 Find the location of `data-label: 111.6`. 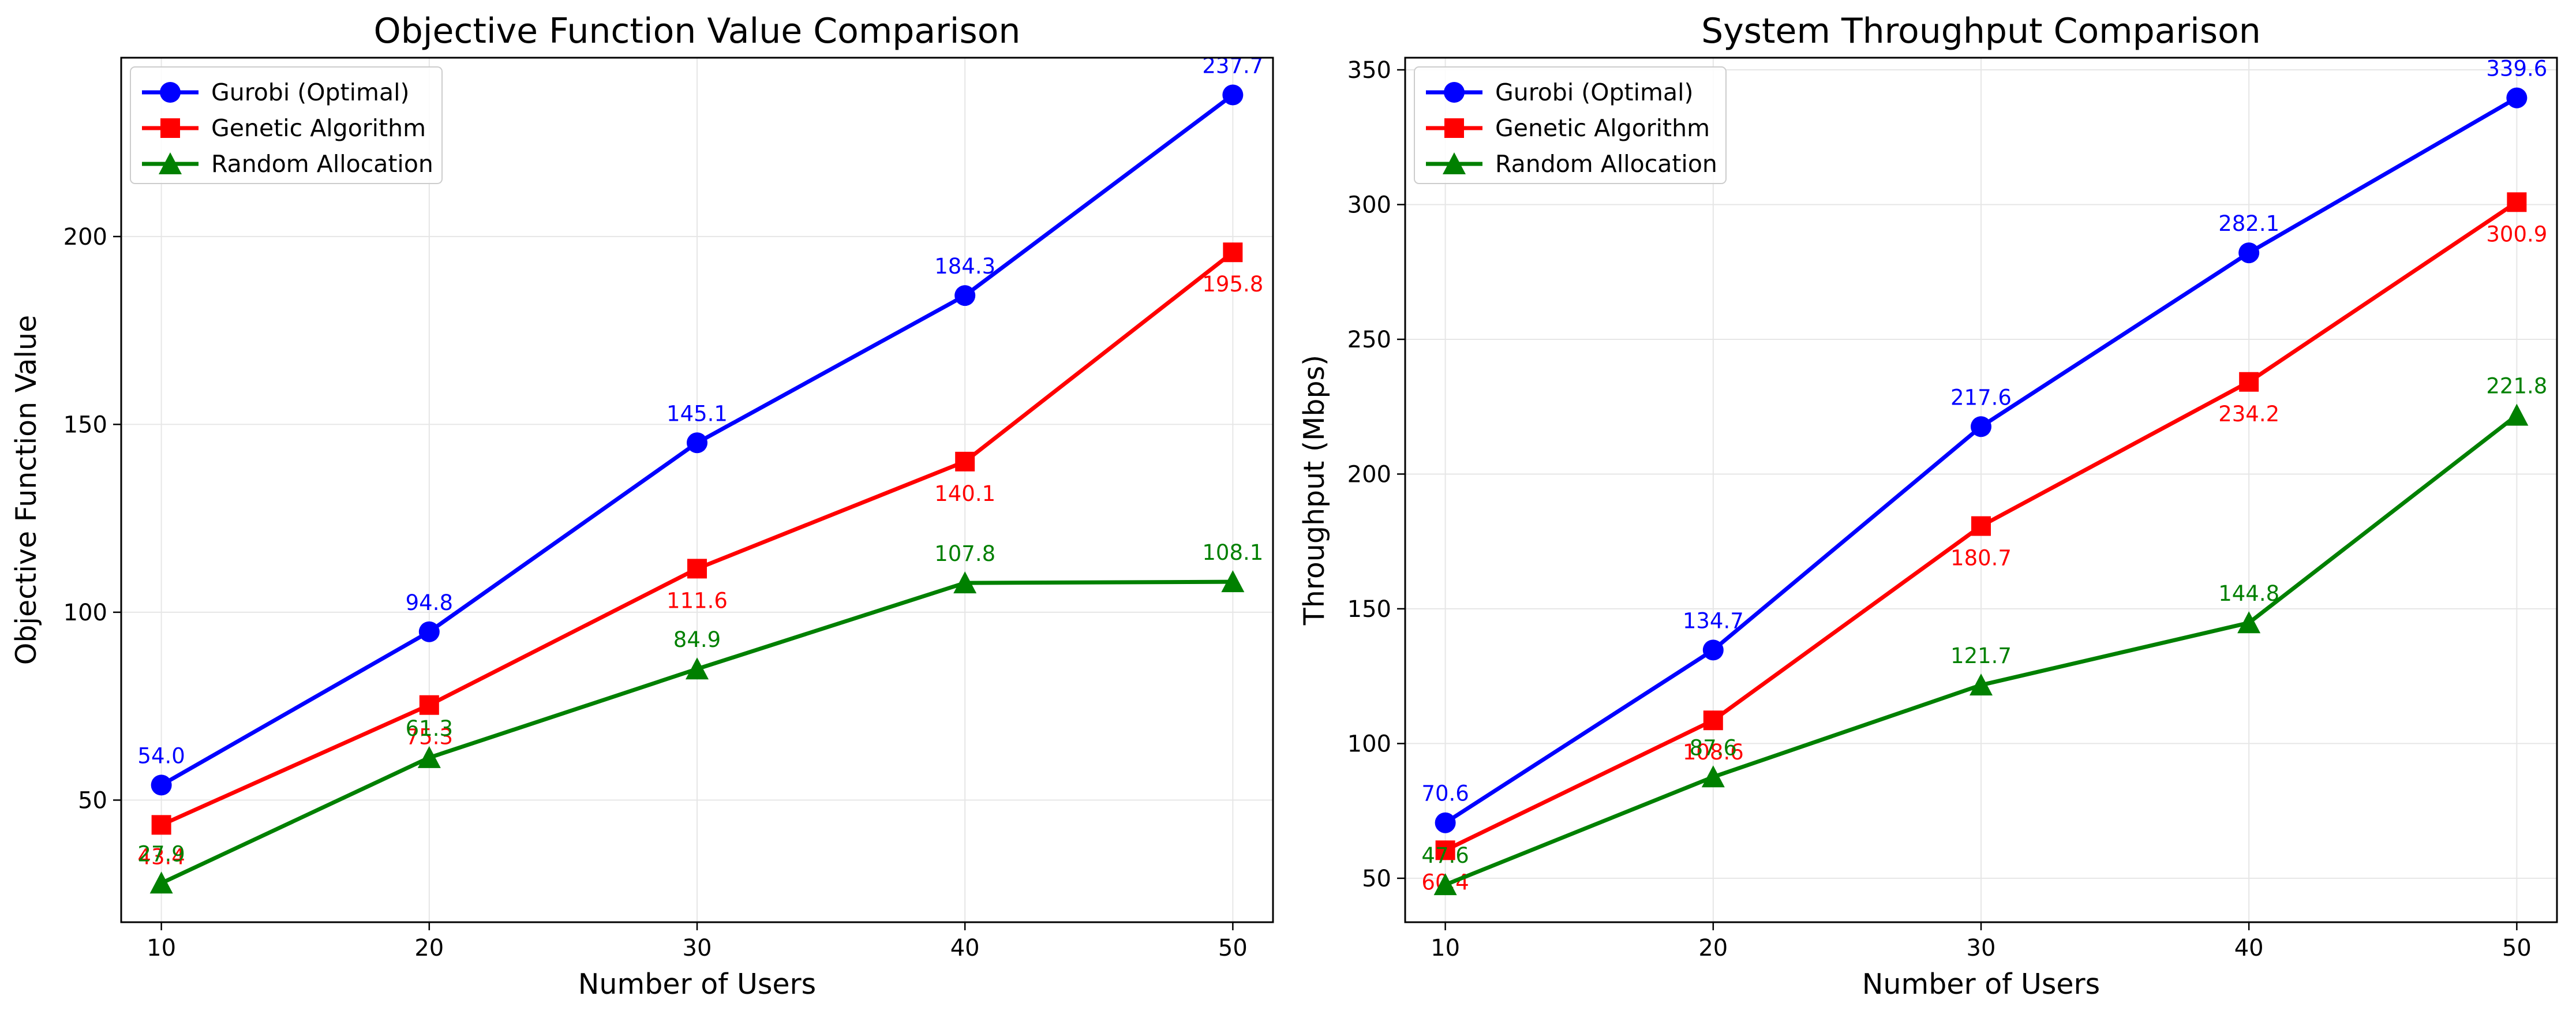

data-label: 111.6 is located at coordinates (697, 600).